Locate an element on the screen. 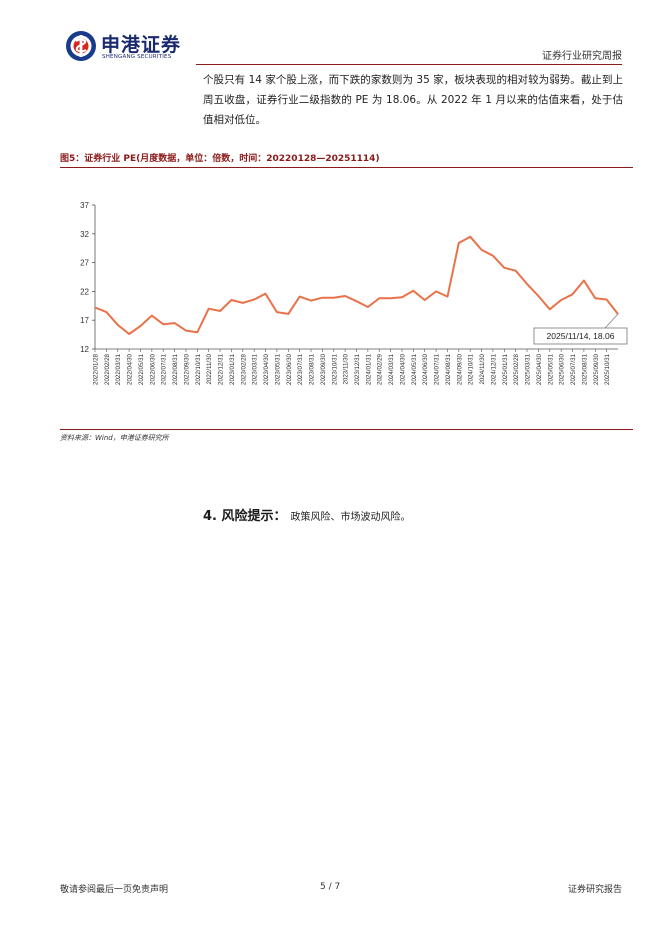 The height and width of the screenshot is (936, 662). x-tick-label: 2025/10/31 is located at coordinates (607, 369).